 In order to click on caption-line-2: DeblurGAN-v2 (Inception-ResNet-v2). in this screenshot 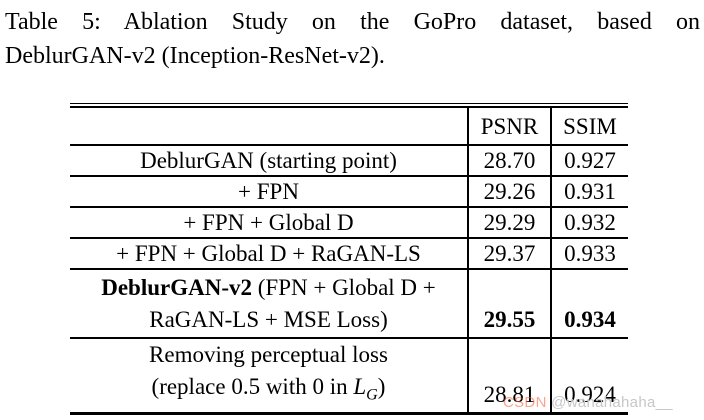, I will do `click(195, 56)`.